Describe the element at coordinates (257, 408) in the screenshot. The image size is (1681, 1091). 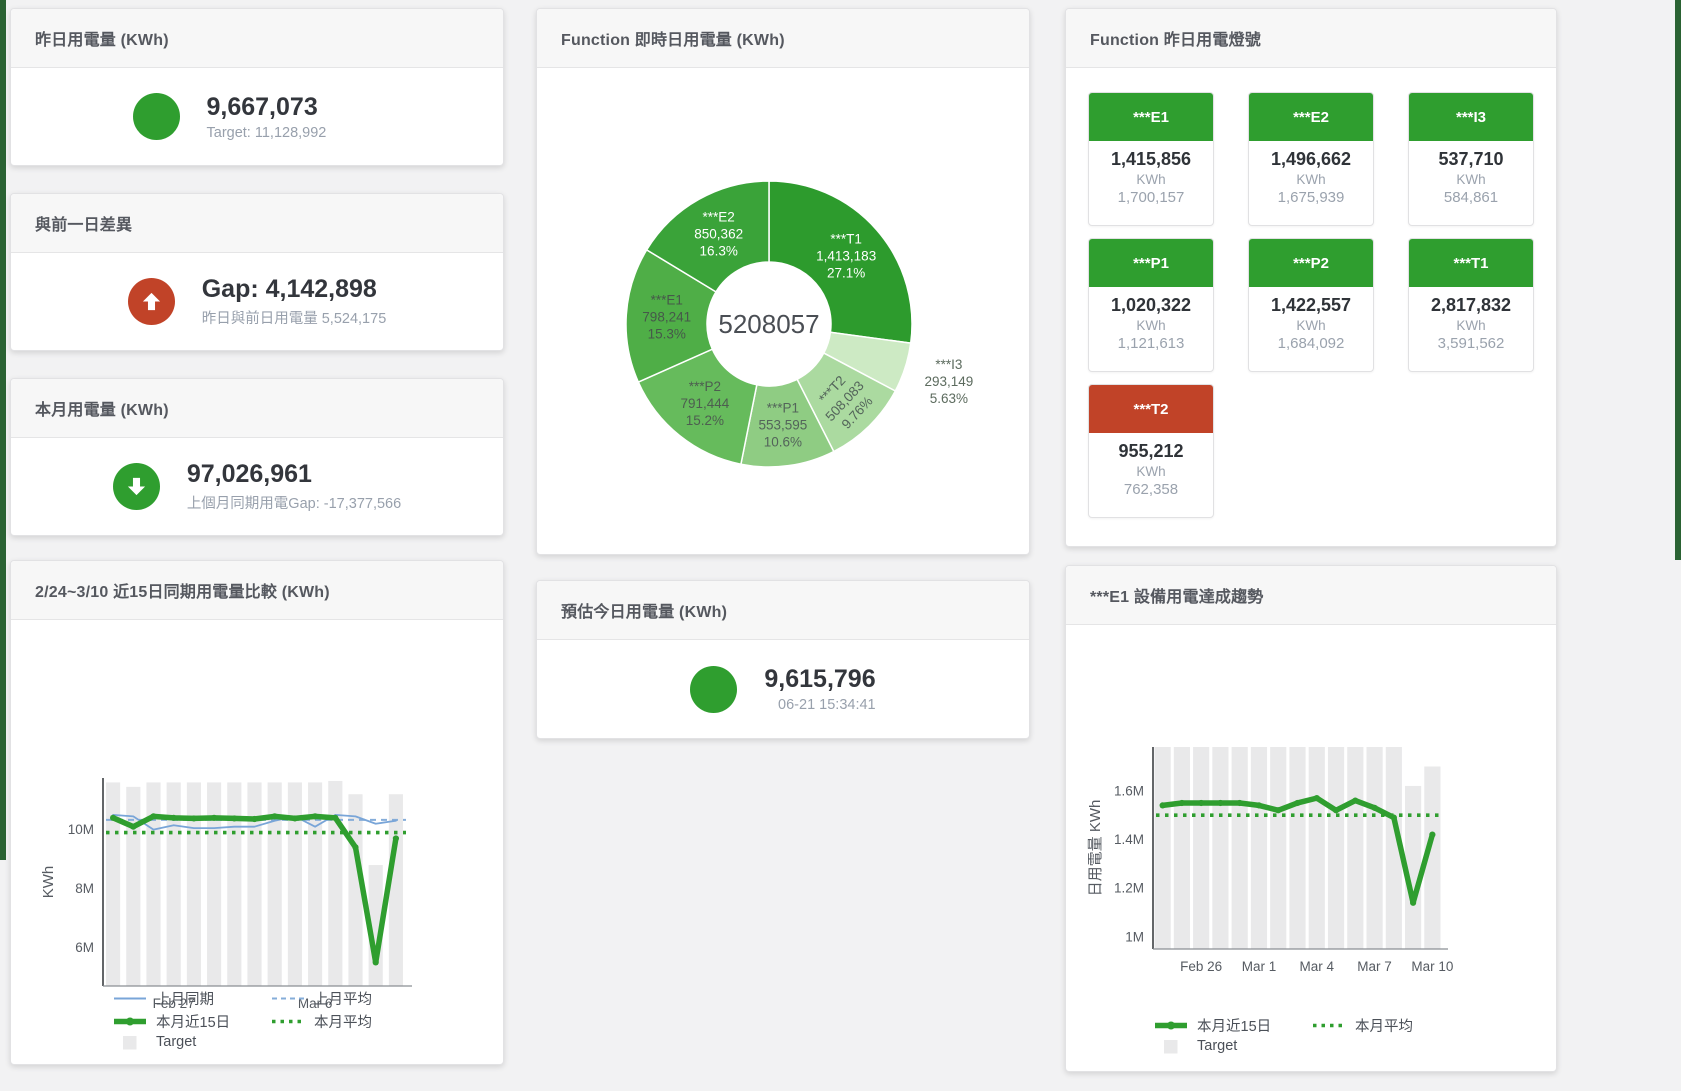
I see `card-title: 本月用電量 (KWh)` at that location.